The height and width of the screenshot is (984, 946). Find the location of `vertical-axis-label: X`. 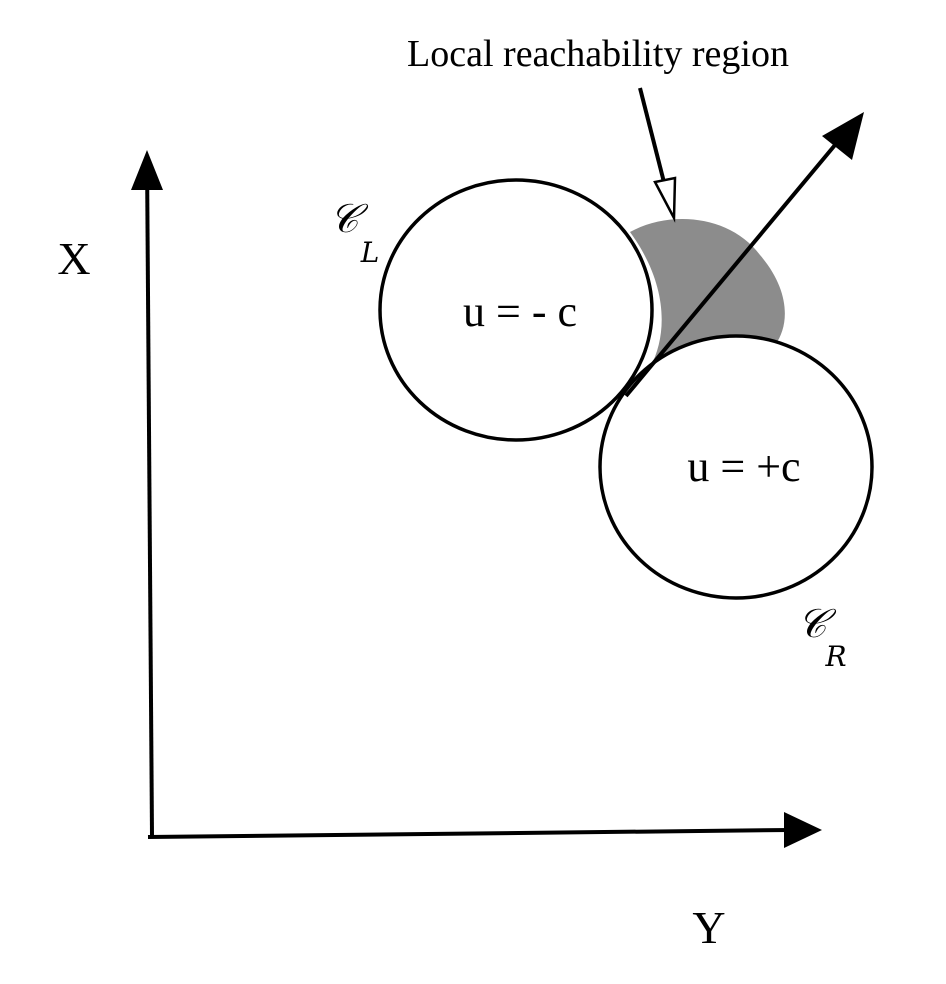

vertical-axis-label: X is located at coordinates (73, 258).